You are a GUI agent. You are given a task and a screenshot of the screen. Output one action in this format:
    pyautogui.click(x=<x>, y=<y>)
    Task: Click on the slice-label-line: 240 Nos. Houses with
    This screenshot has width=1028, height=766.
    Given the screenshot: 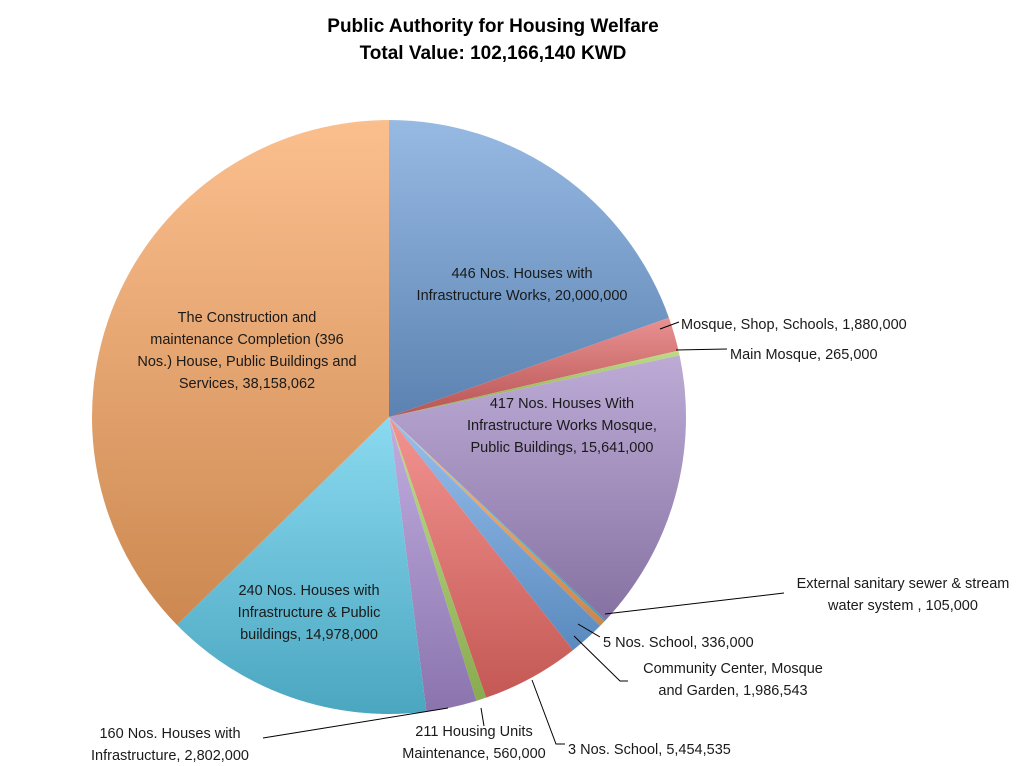 What is the action you would take?
    pyautogui.click(x=308, y=591)
    